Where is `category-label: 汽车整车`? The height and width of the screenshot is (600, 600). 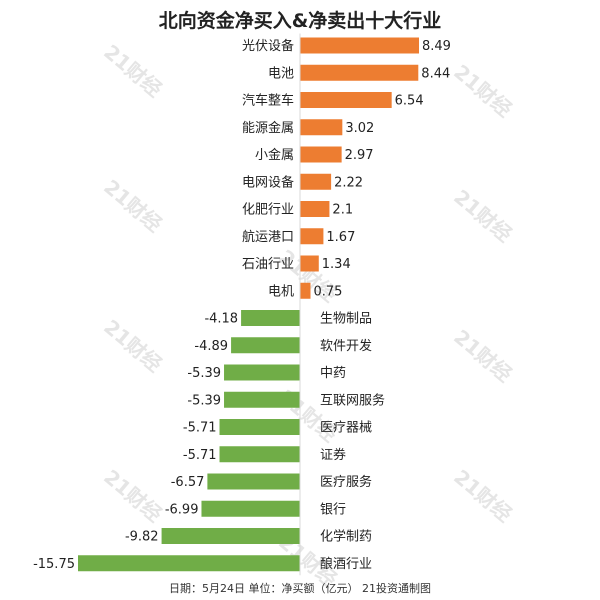 category-label: 汽车整车 is located at coordinates (268, 101).